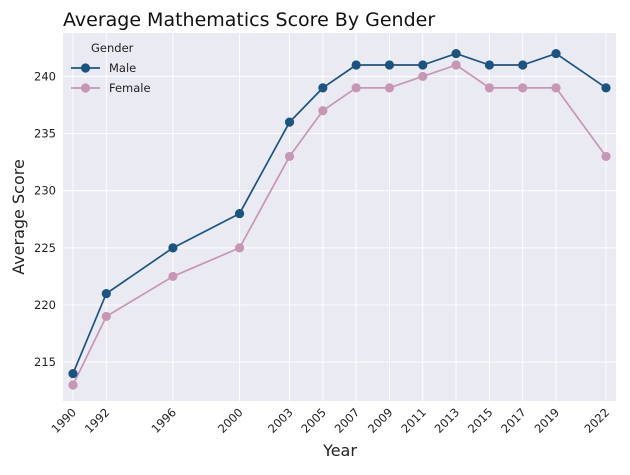 The height and width of the screenshot is (475, 630). I want to click on x-tick-label: 2017, so click(513, 420).